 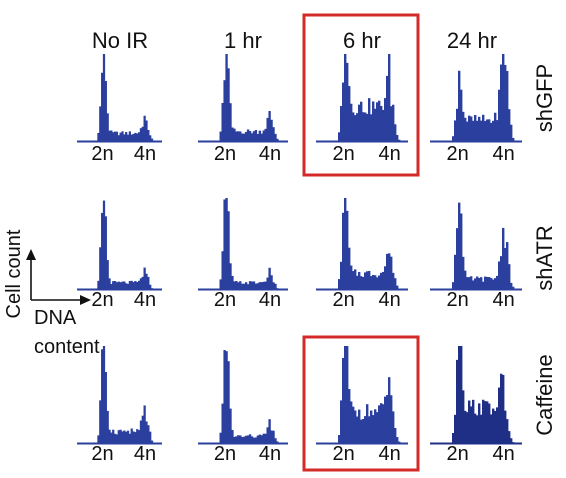 What do you see at coordinates (361, 95) in the screenshot?
I see `highlight-box-shgfp-6hr` at bounding box center [361, 95].